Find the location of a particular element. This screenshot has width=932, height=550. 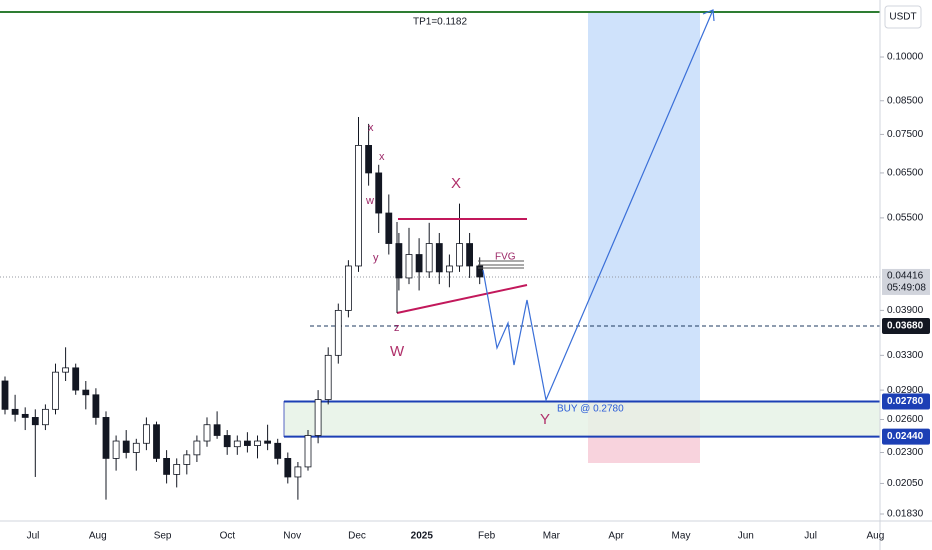

projection-arrow is located at coordinates (708, 15).